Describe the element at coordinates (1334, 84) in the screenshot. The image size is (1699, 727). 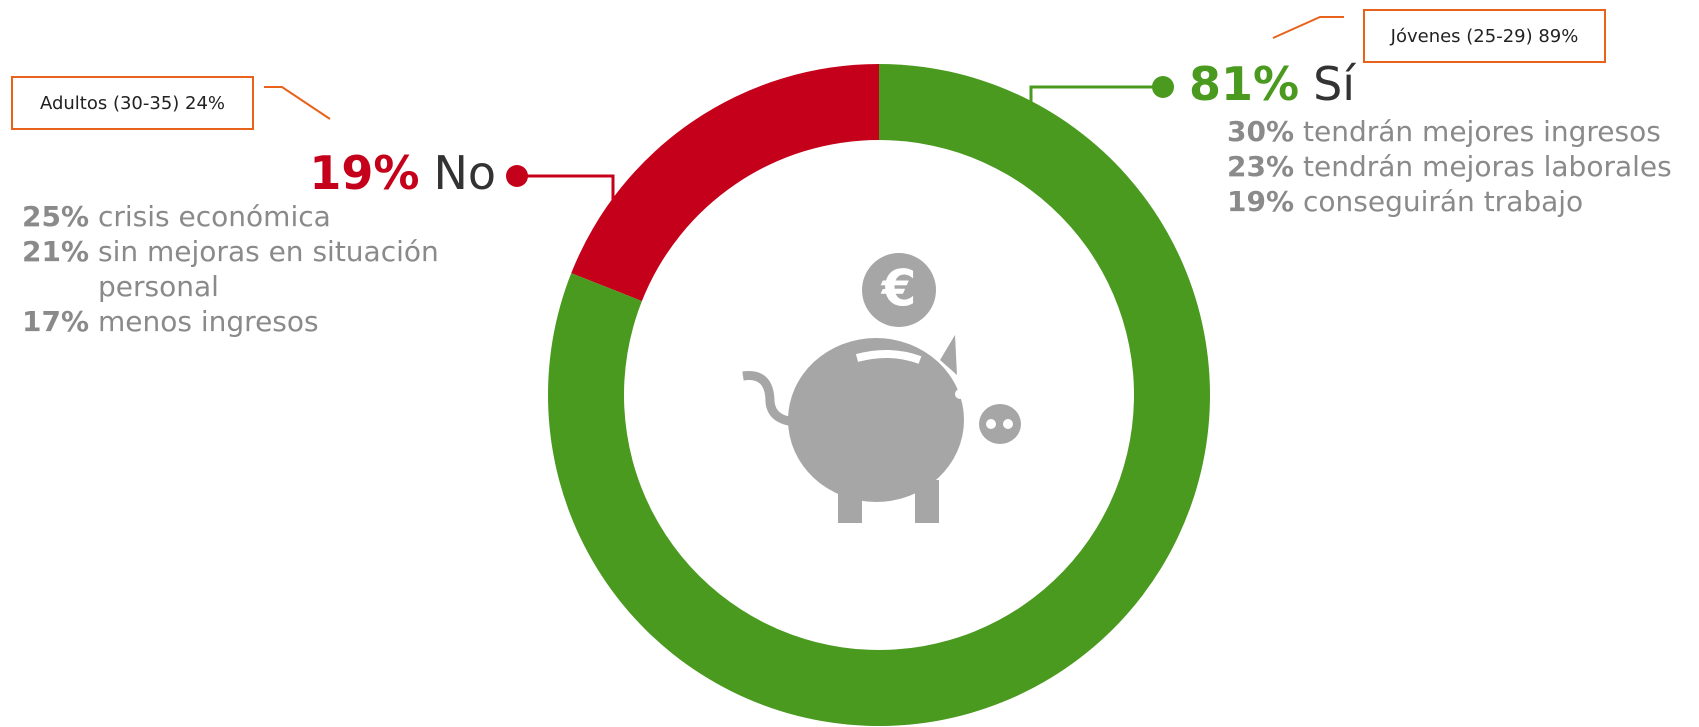
I see `category-label: Sí` at that location.